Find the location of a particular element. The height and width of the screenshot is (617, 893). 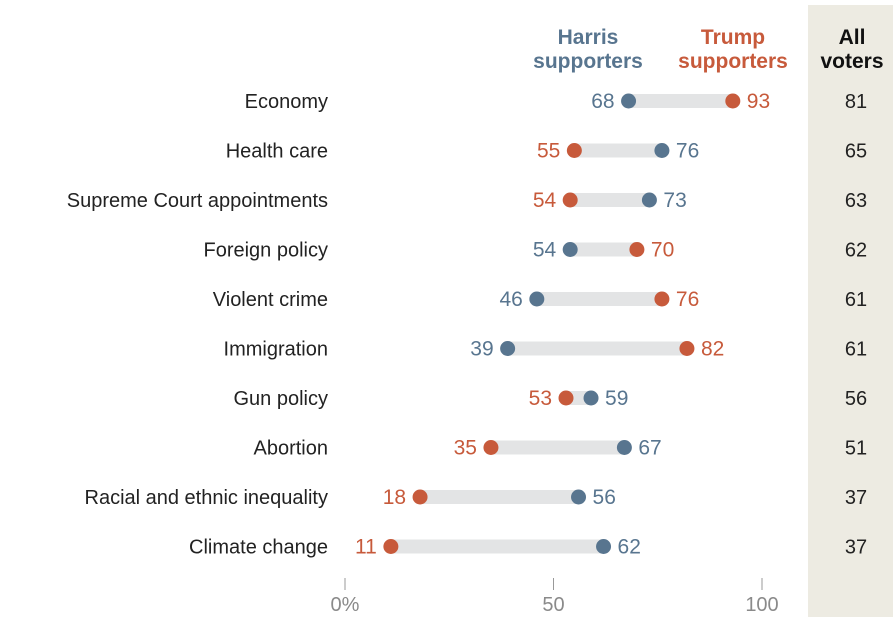

x-axis: 0% 50 100 is located at coordinates (555, 597).